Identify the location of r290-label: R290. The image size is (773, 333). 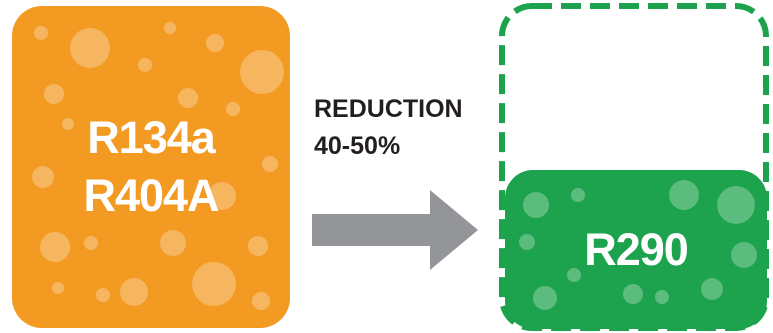
(636, 249).